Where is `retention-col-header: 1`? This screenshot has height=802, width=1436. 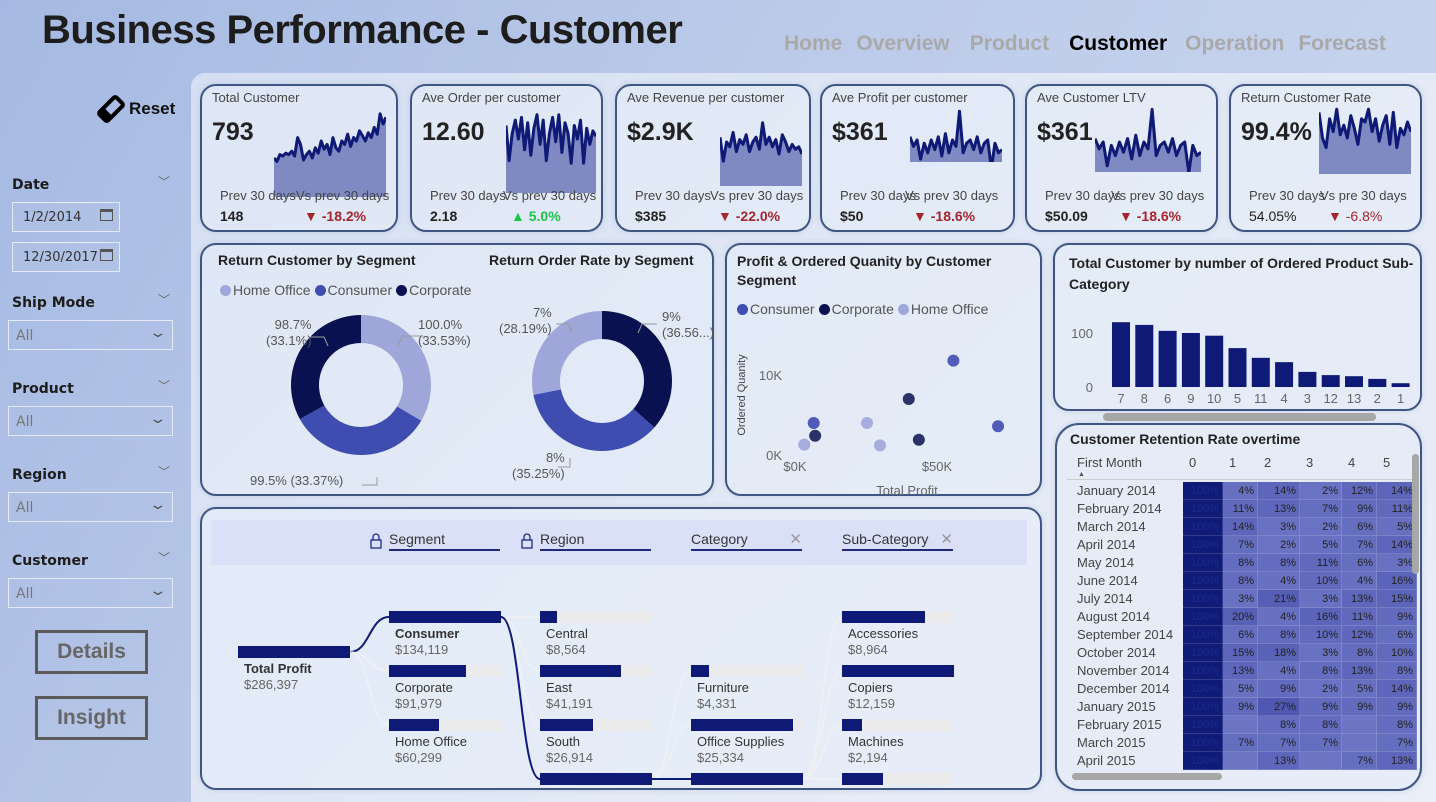
retention-col-header: 1 is located at coordinates (1233, 462).